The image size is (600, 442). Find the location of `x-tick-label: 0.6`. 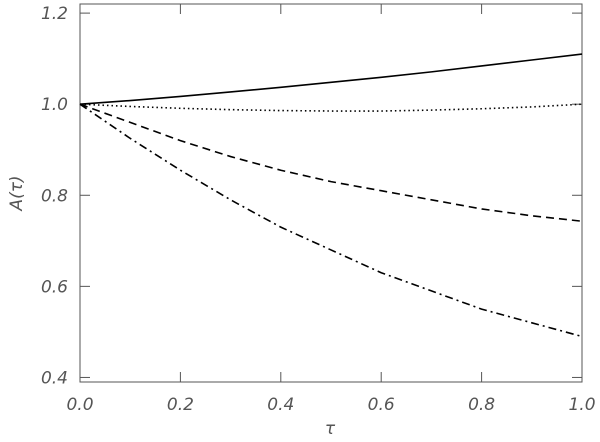

x-tick-label: 0.6 is located at coordinates (381, 405).